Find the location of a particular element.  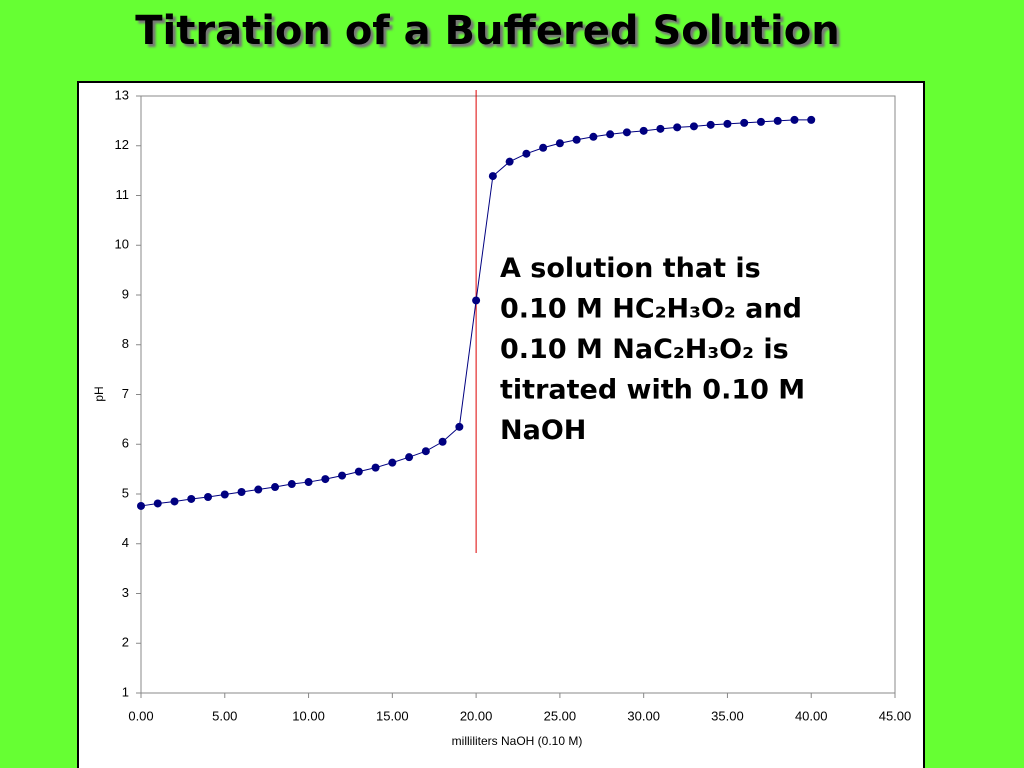

y-tick-label: 9 is located at coordinates (125, 293).